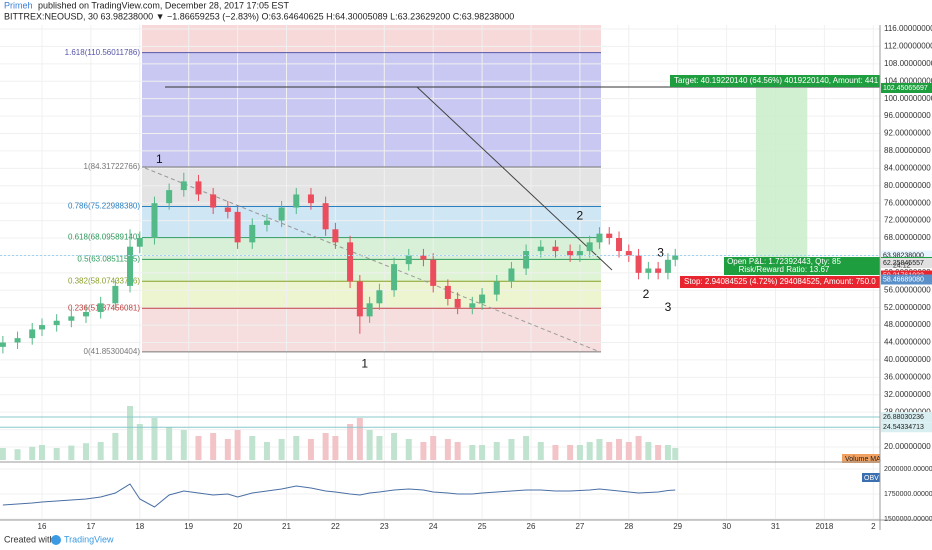 This screenshot has height=550, width=932. Describe the element at coordinates (907, 185) in the screenshot. I see `y-tick-label: 80.00000000` at that location.